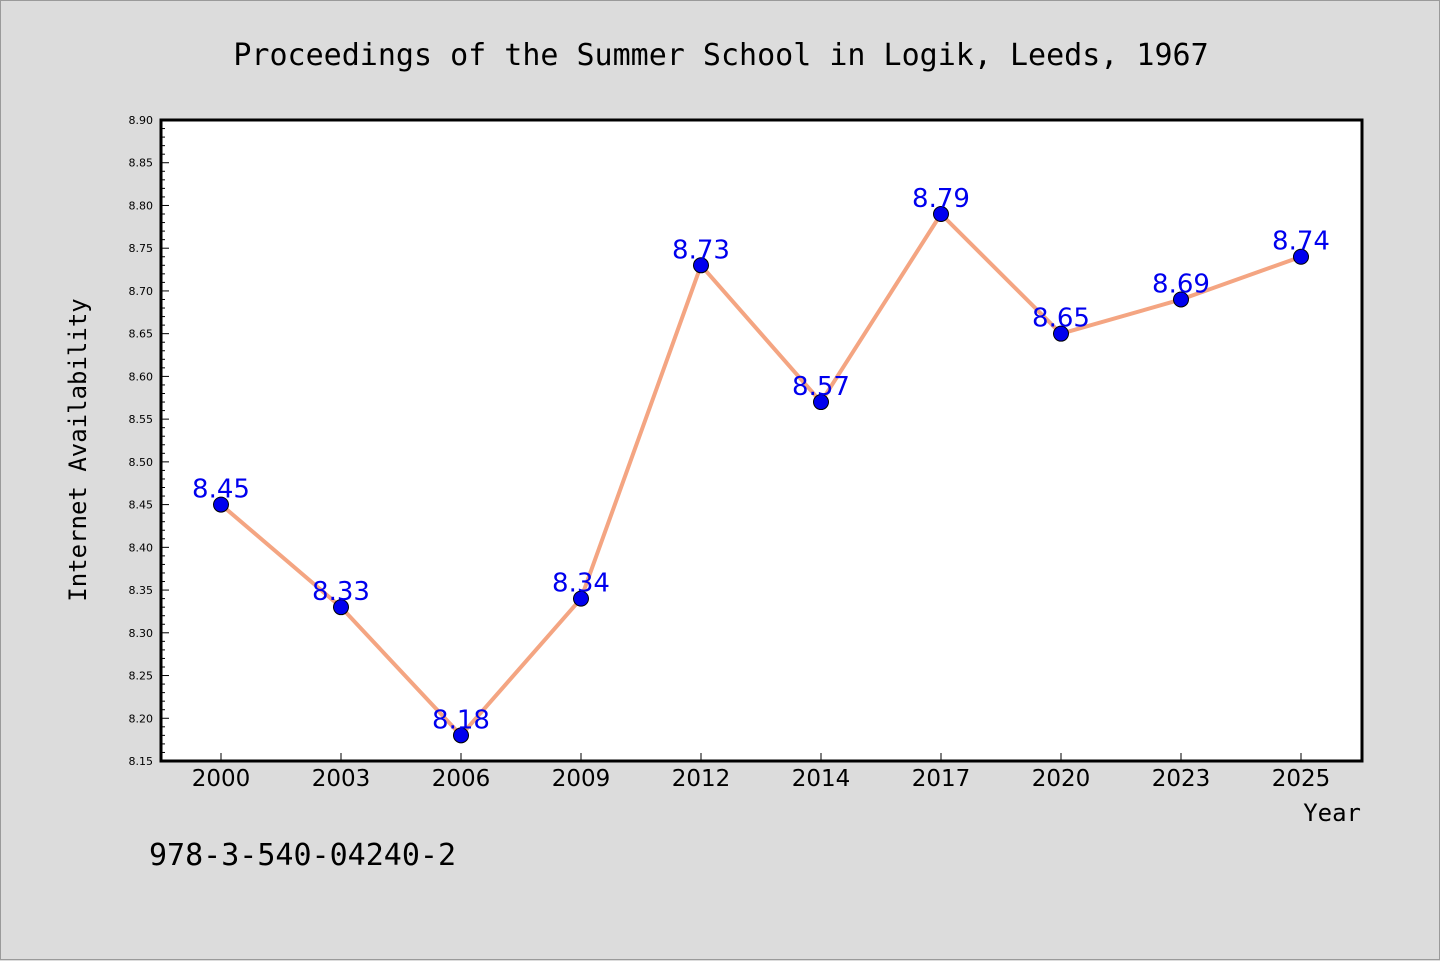  I want to click on x-tick-label: 2025, so click(1301, 779).